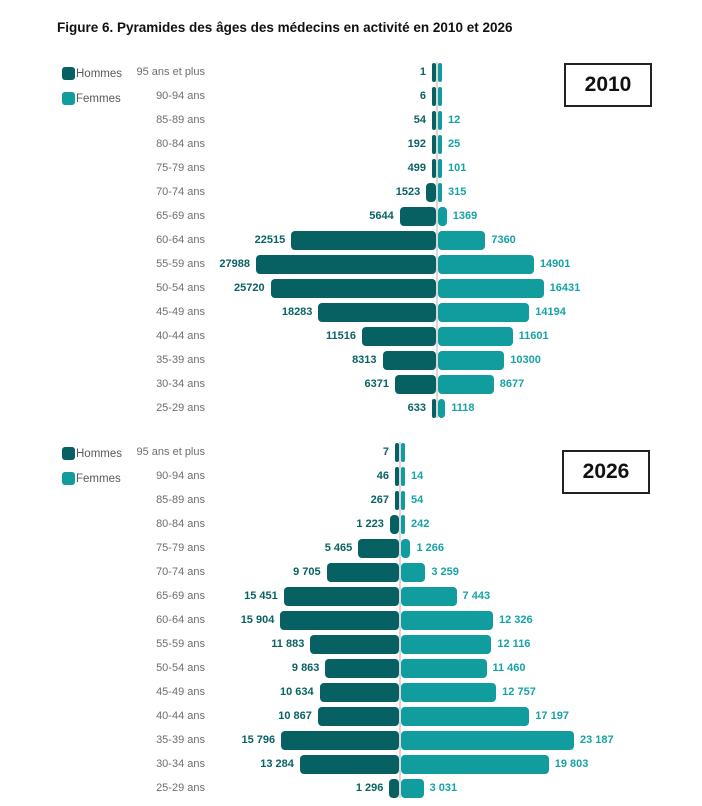 This screenshot has height=806, width=702. What do you see at coordinates (92, 466) in the screenshot?
I see `legend-2026: Hommes Femmes` at bounding box center [92, 466].